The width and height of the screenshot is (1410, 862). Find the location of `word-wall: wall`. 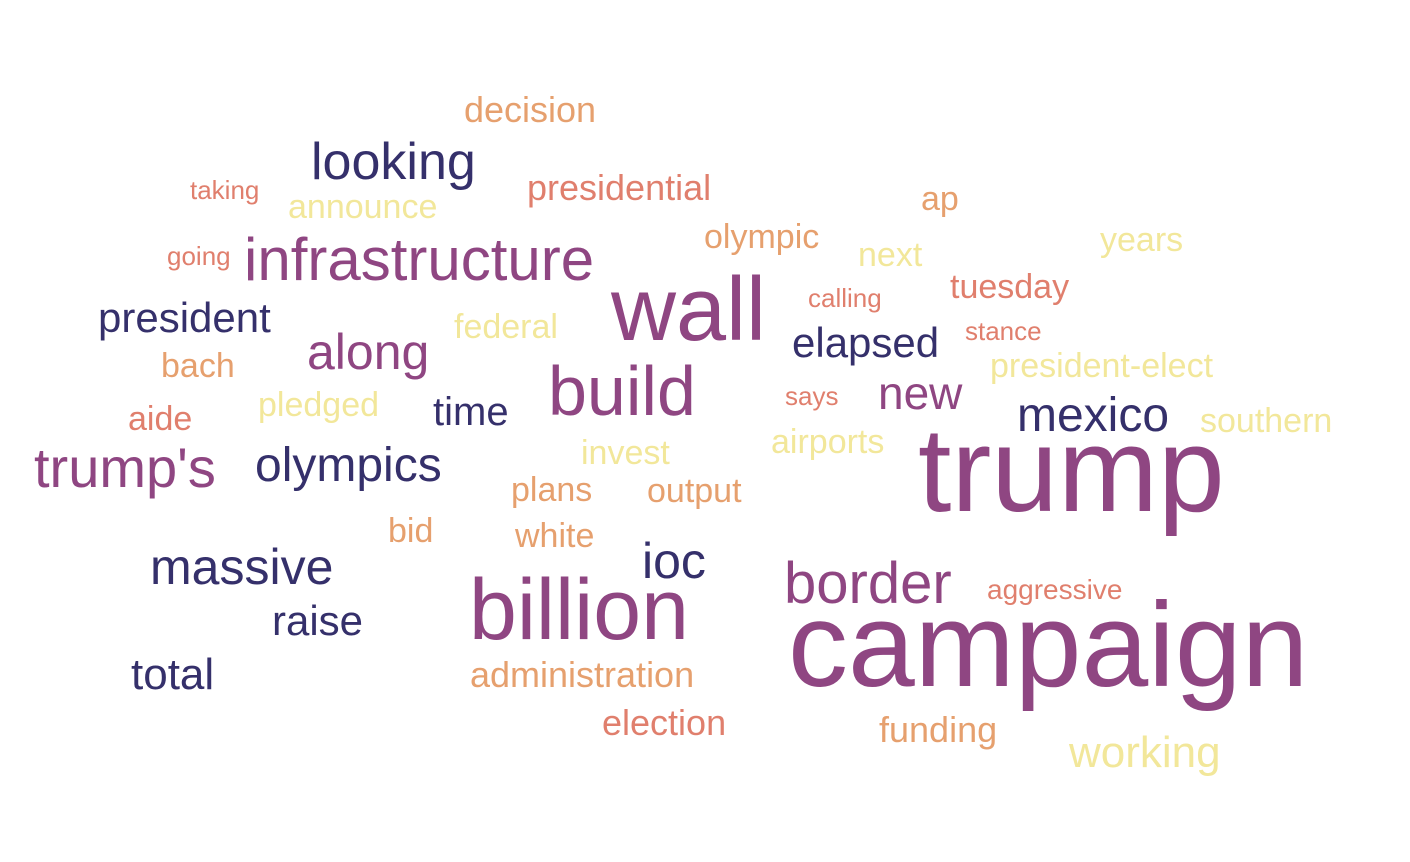

word-wall: wall is located at coordinates (689, 310).